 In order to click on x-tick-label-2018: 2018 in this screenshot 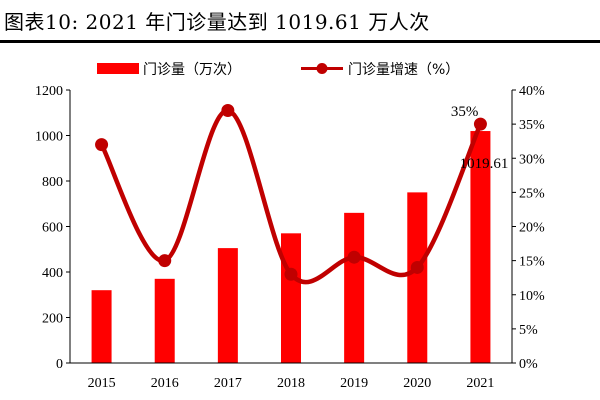, I will do `click(291, 383)`.